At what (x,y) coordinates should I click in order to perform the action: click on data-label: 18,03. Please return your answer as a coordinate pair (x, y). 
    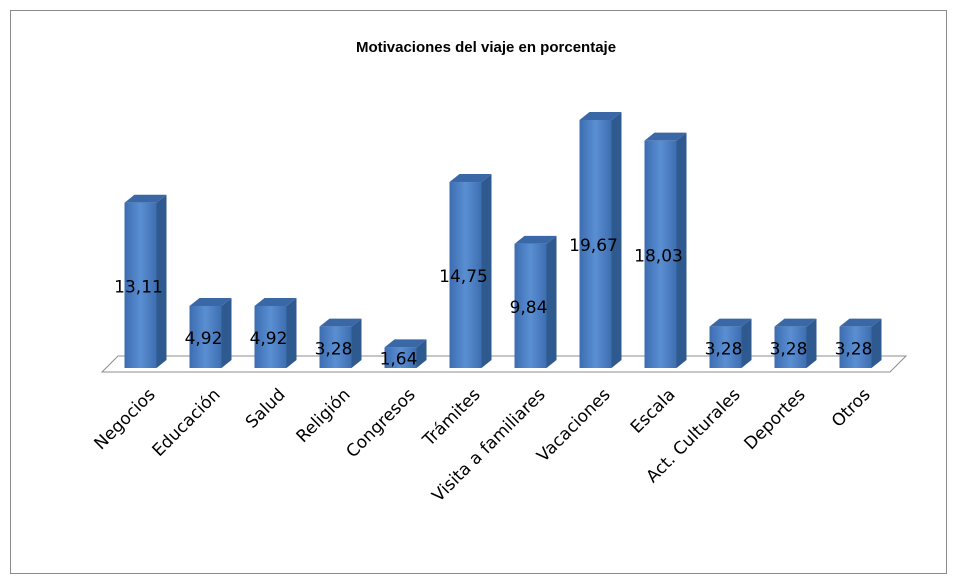
    Looking at the image, I should click on (658, 256).